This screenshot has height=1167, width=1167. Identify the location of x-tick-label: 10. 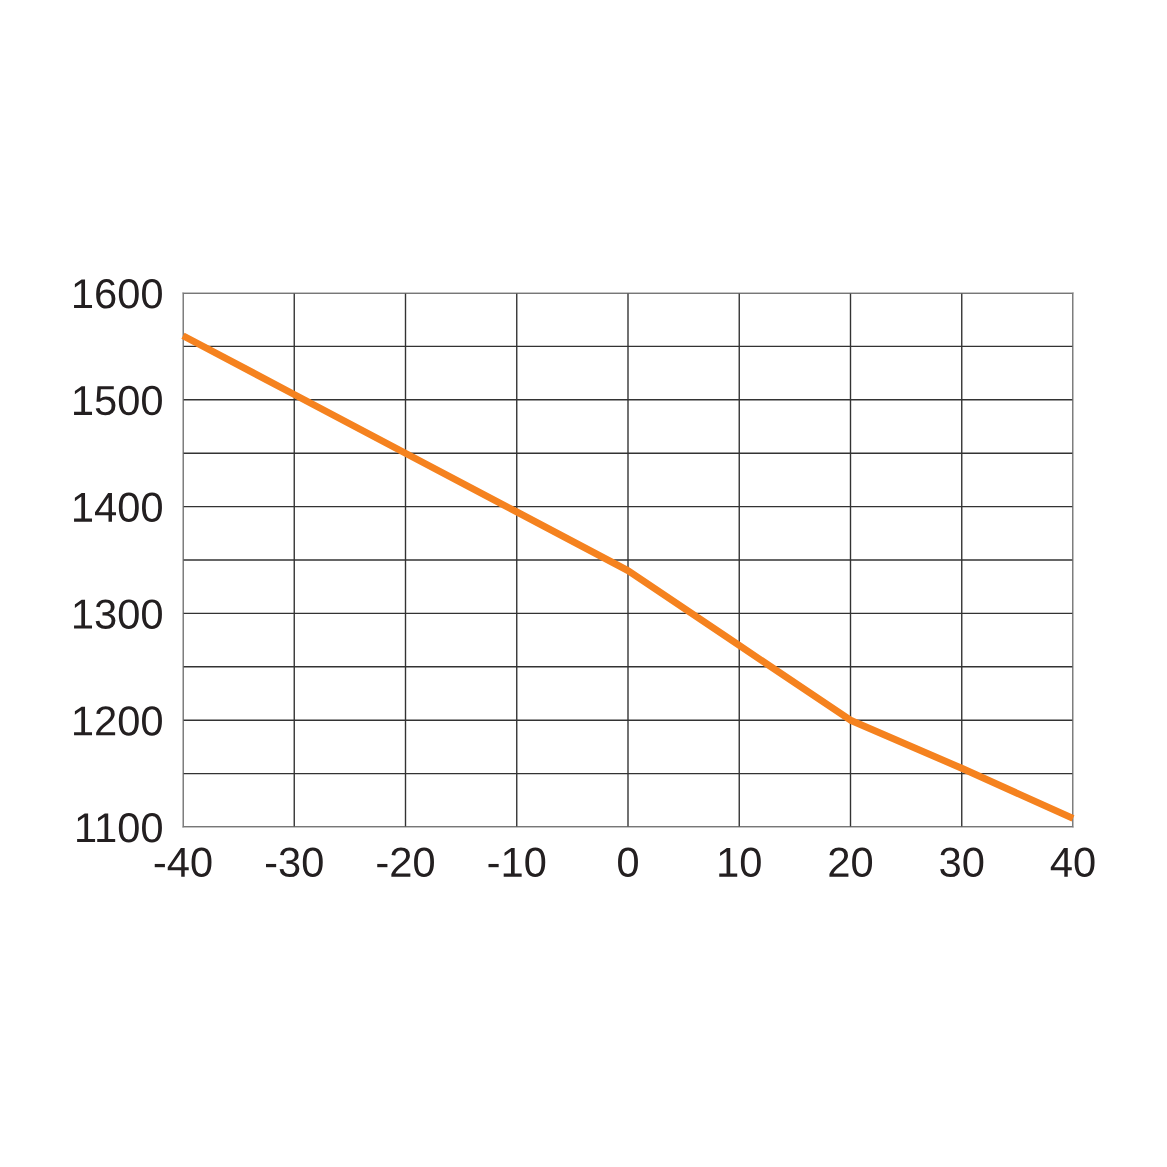
(740, 862).